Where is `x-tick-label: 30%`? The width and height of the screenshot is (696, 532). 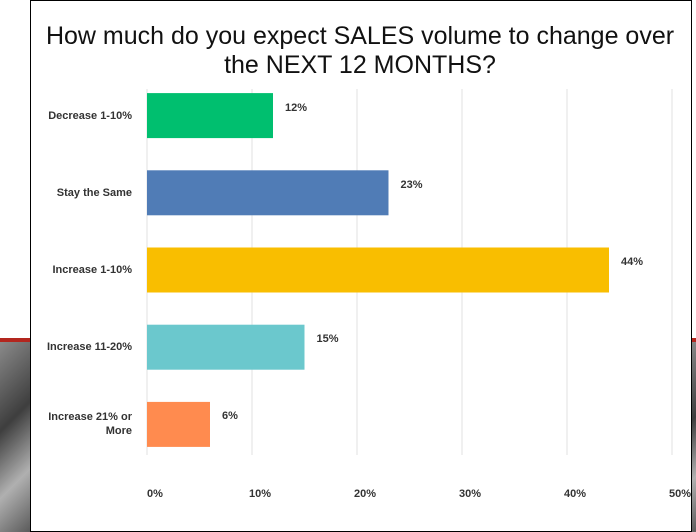 x-tick-label: 30% is located at coordinates (470, 494).